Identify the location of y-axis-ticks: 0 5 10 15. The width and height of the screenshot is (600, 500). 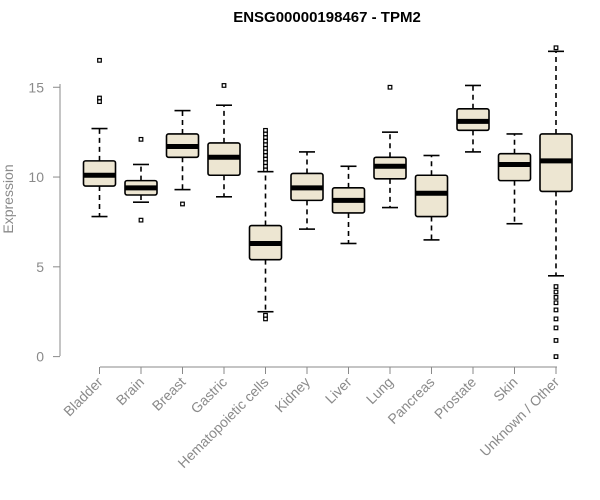
(44, 222).